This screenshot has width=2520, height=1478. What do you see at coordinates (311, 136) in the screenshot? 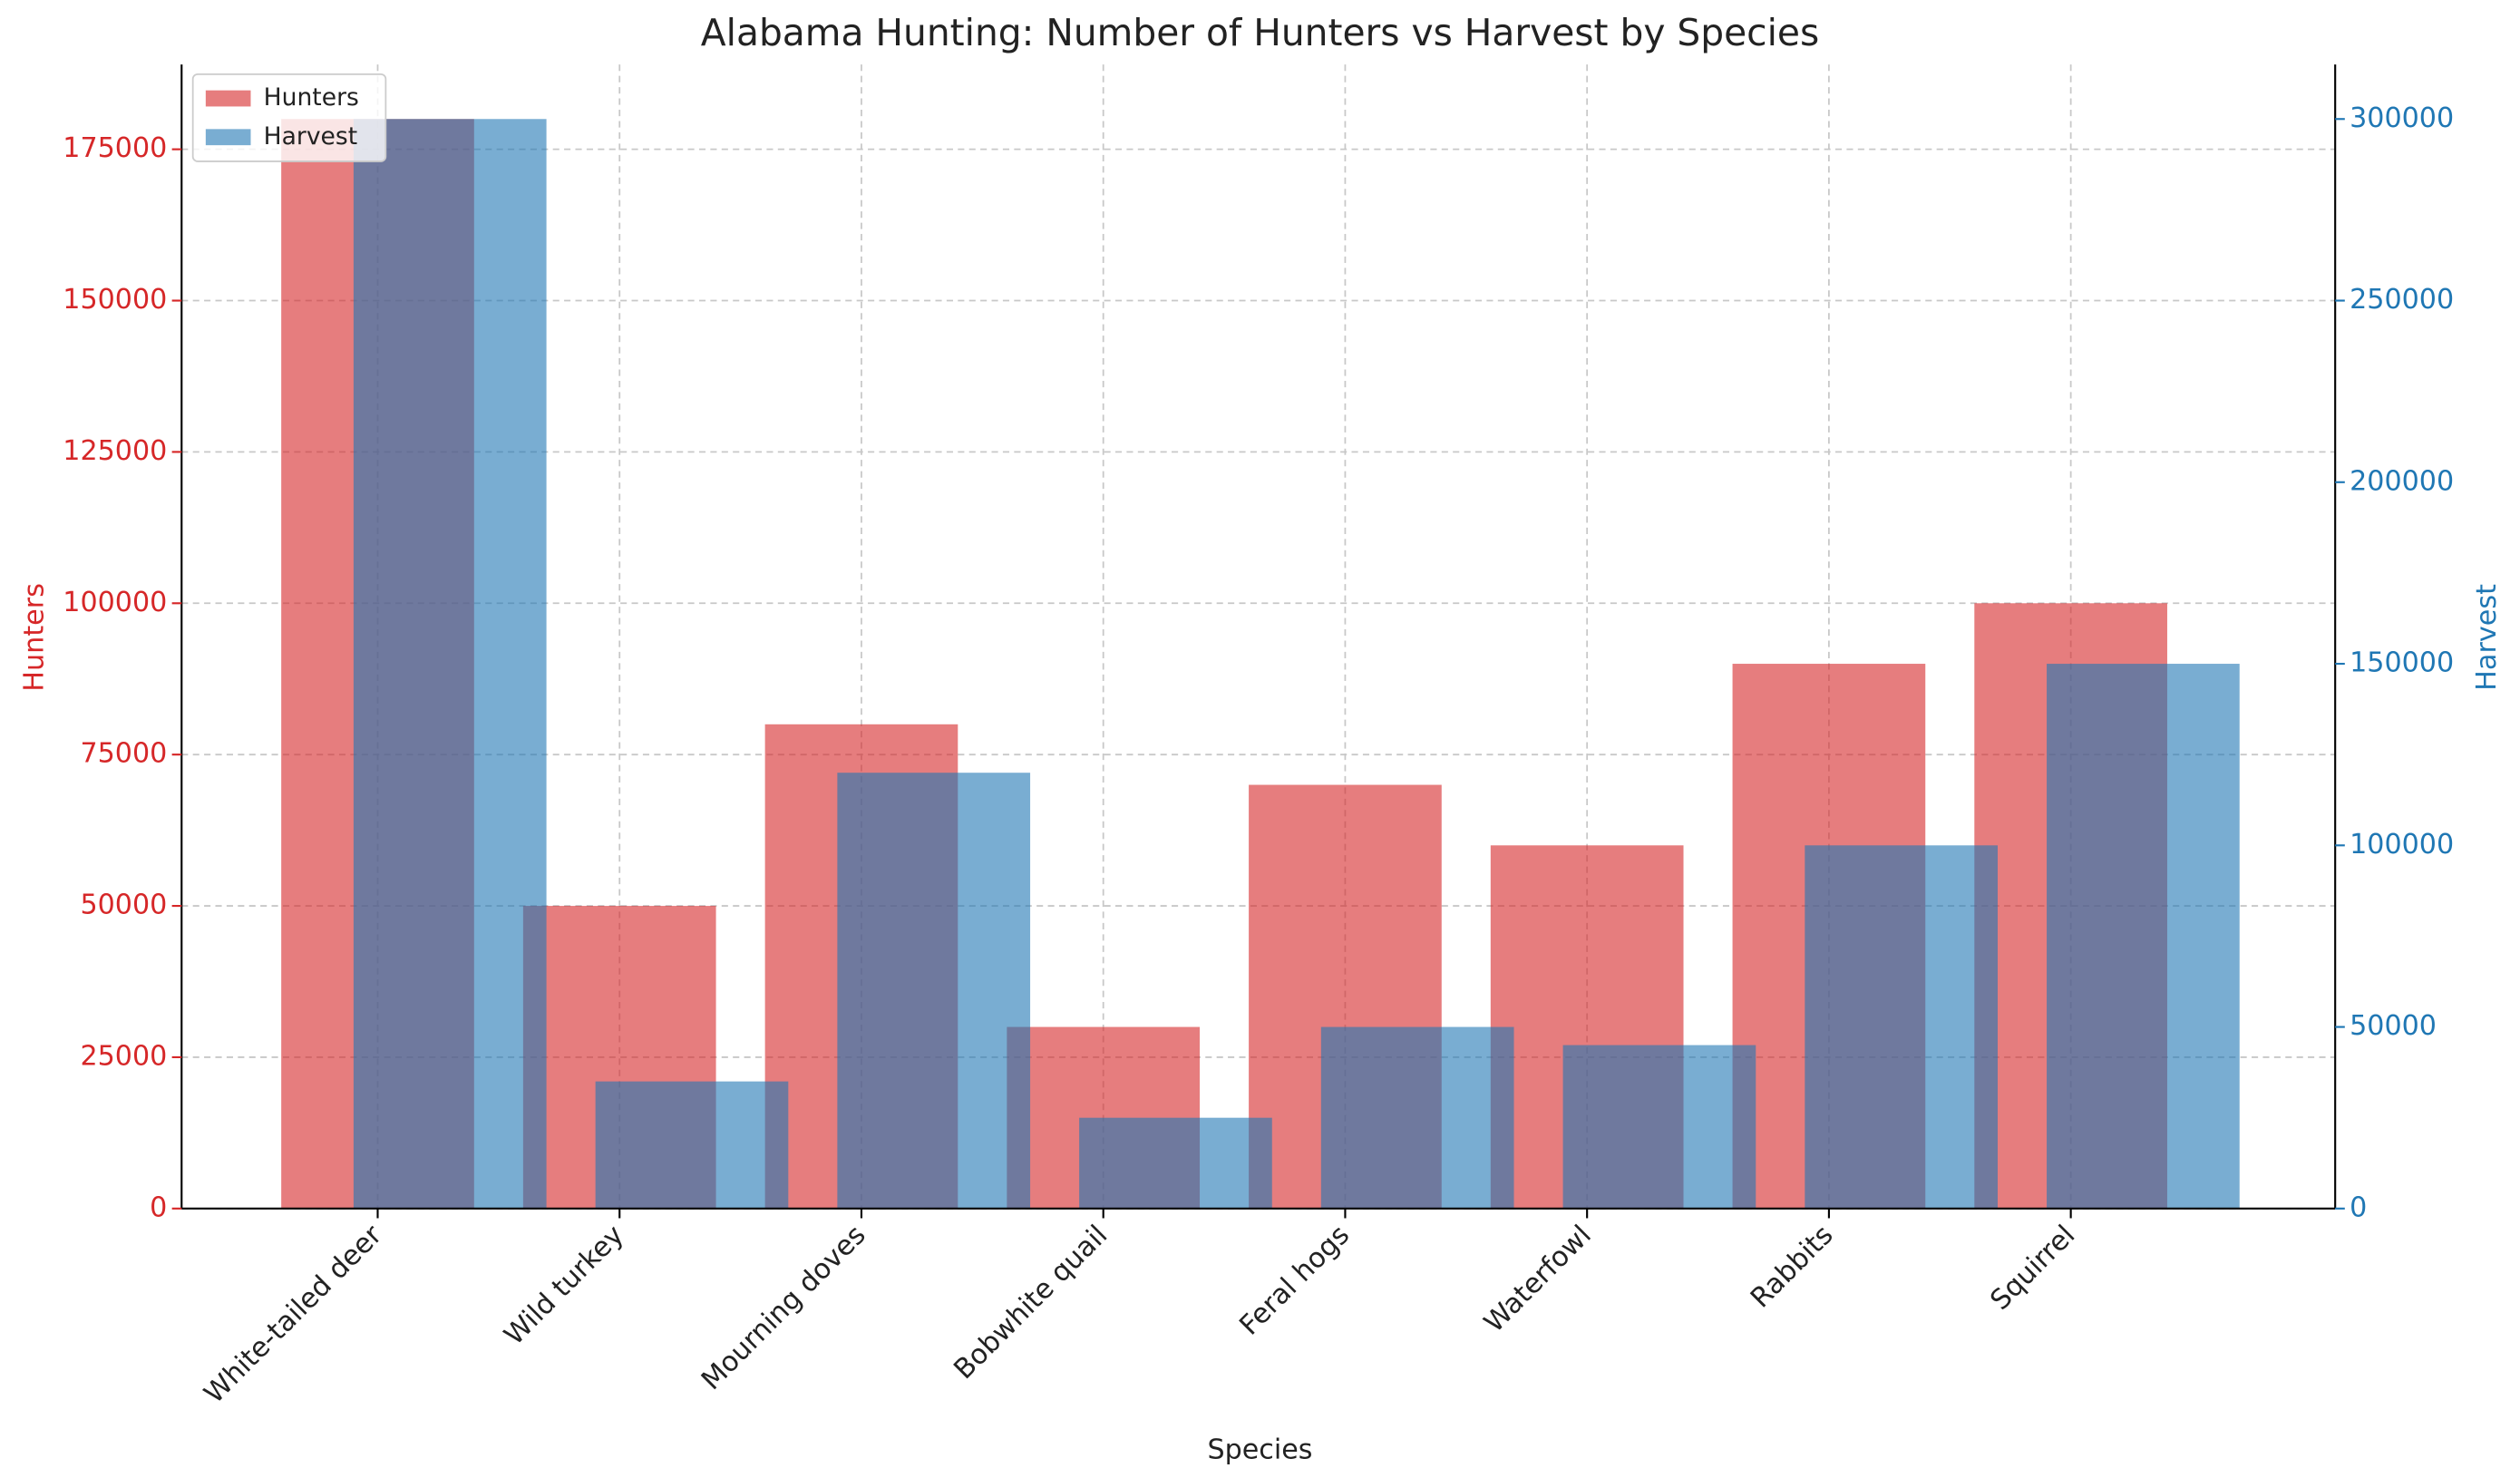
I see `legend-label: Harvest` at bounding box center [311, 136].